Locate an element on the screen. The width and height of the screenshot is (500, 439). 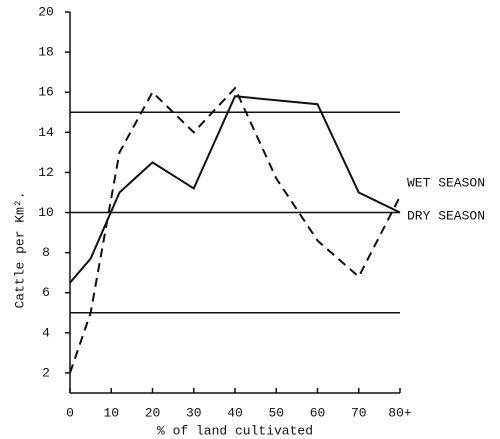
y-tick-label: 16 is located at coordinates (46, 92).